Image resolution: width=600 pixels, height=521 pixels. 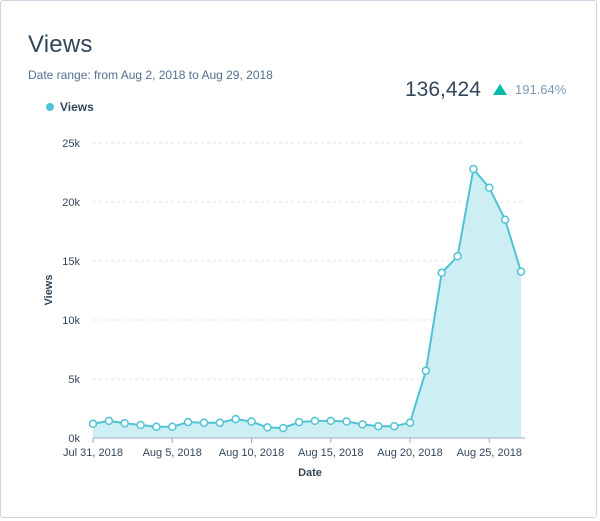 I want to click on x-tick-label: Aug 20, 2018, so click(x=409, y=453).